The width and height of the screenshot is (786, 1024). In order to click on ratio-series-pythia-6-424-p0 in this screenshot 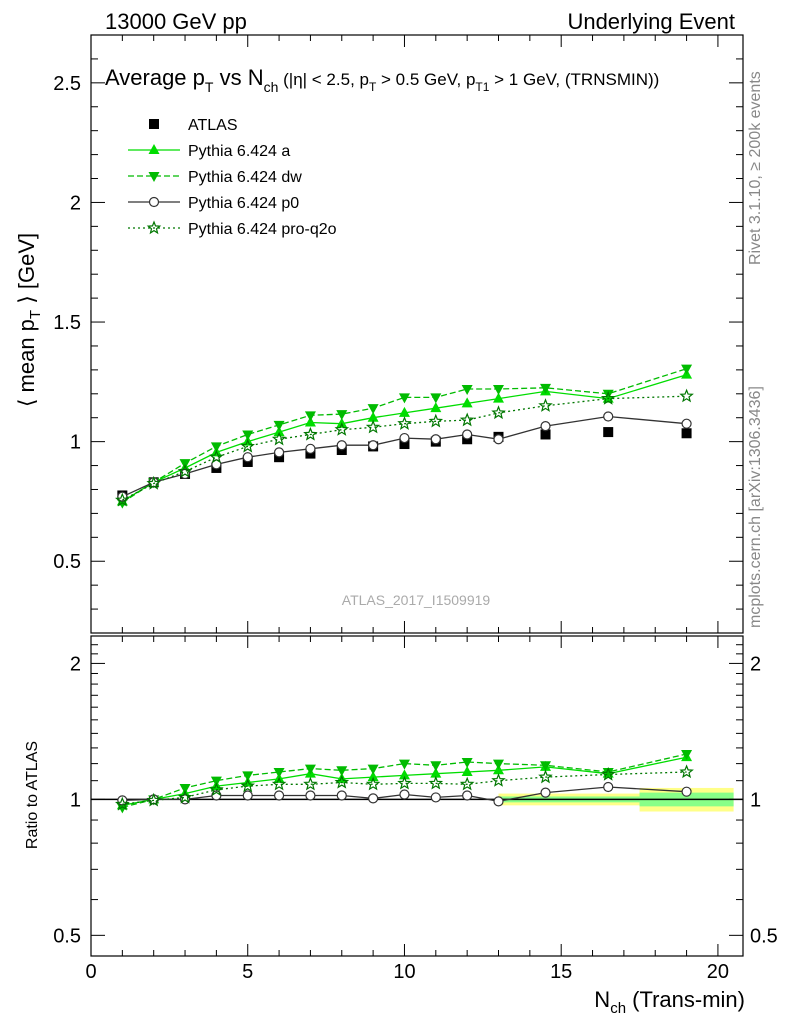, I will do `click(404, 794)`.